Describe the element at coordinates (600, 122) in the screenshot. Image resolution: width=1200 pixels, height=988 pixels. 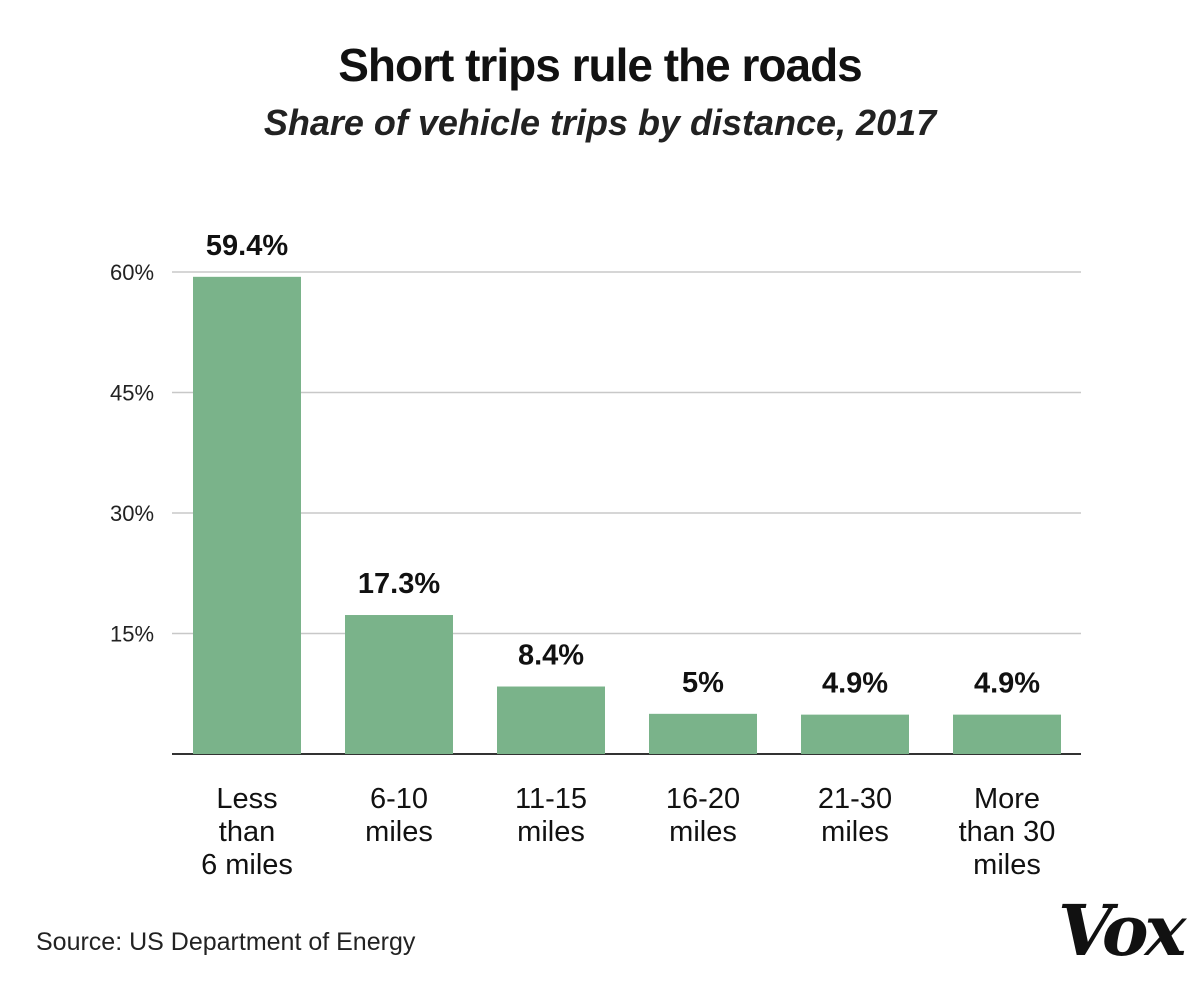
I see `chart-subtitle: Share of vehicle trips by distance, 2017` at that location.